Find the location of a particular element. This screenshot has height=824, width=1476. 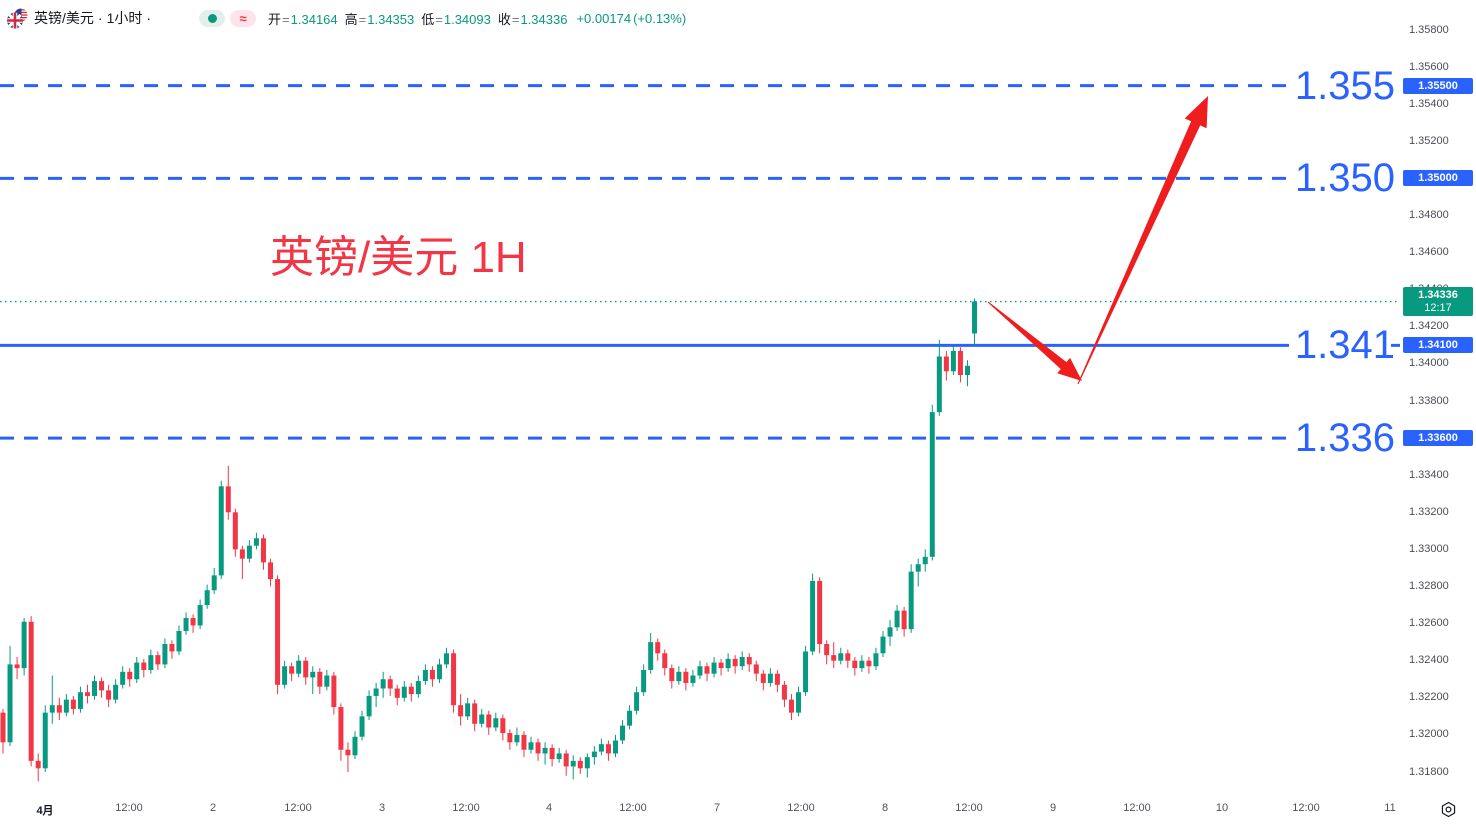

trend-arrow-down is located at coordinates (1034, 341).